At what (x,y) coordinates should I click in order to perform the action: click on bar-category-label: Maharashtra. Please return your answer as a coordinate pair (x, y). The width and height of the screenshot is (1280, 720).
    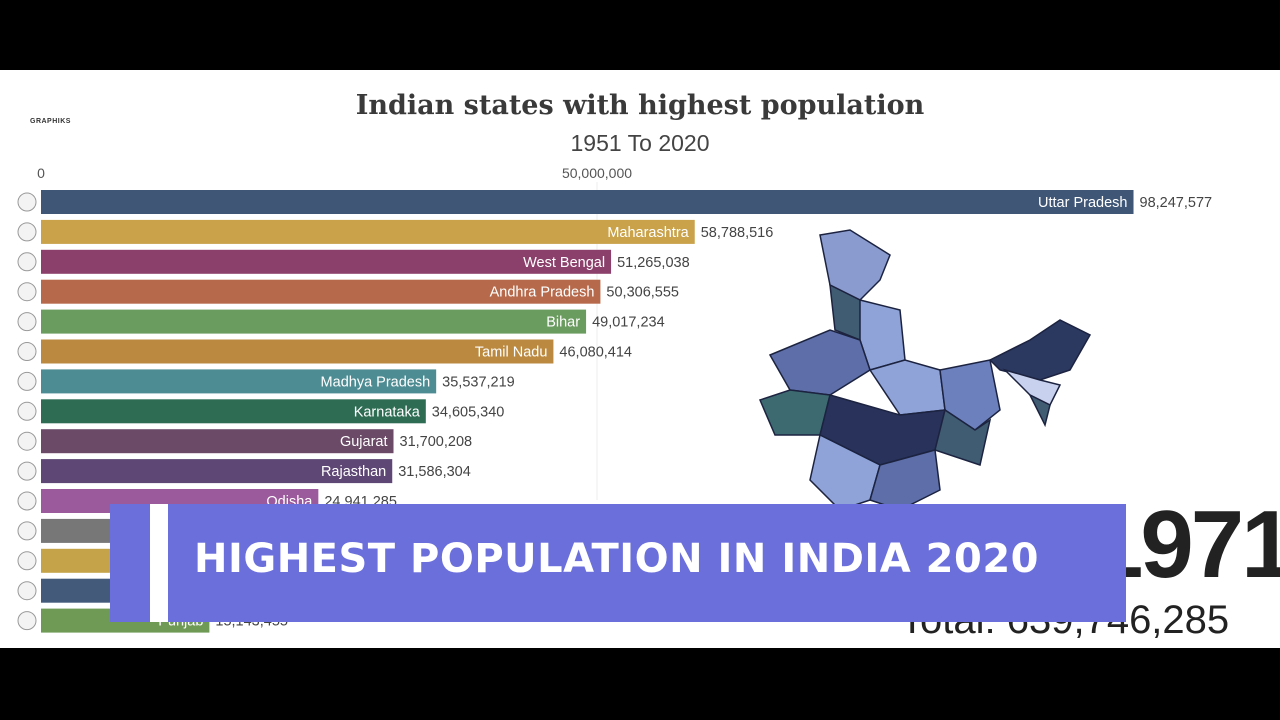
    Looking at the image, I should click on (648, 233).